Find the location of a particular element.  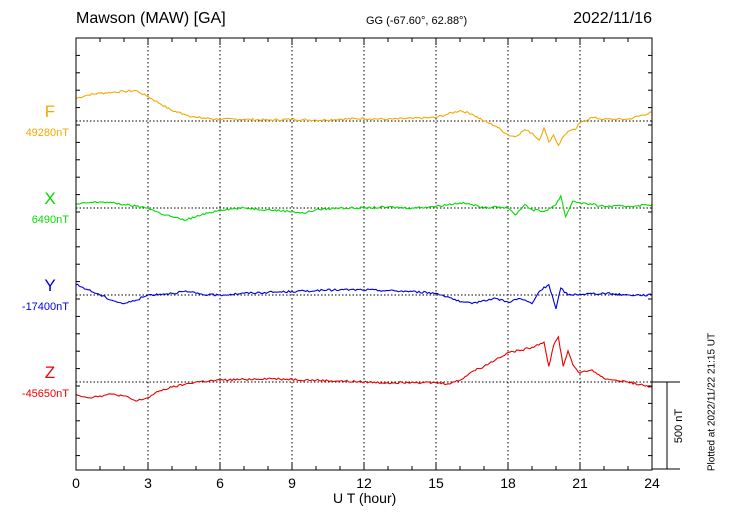

series-name-y: Y is located at coordinates (49, 285).